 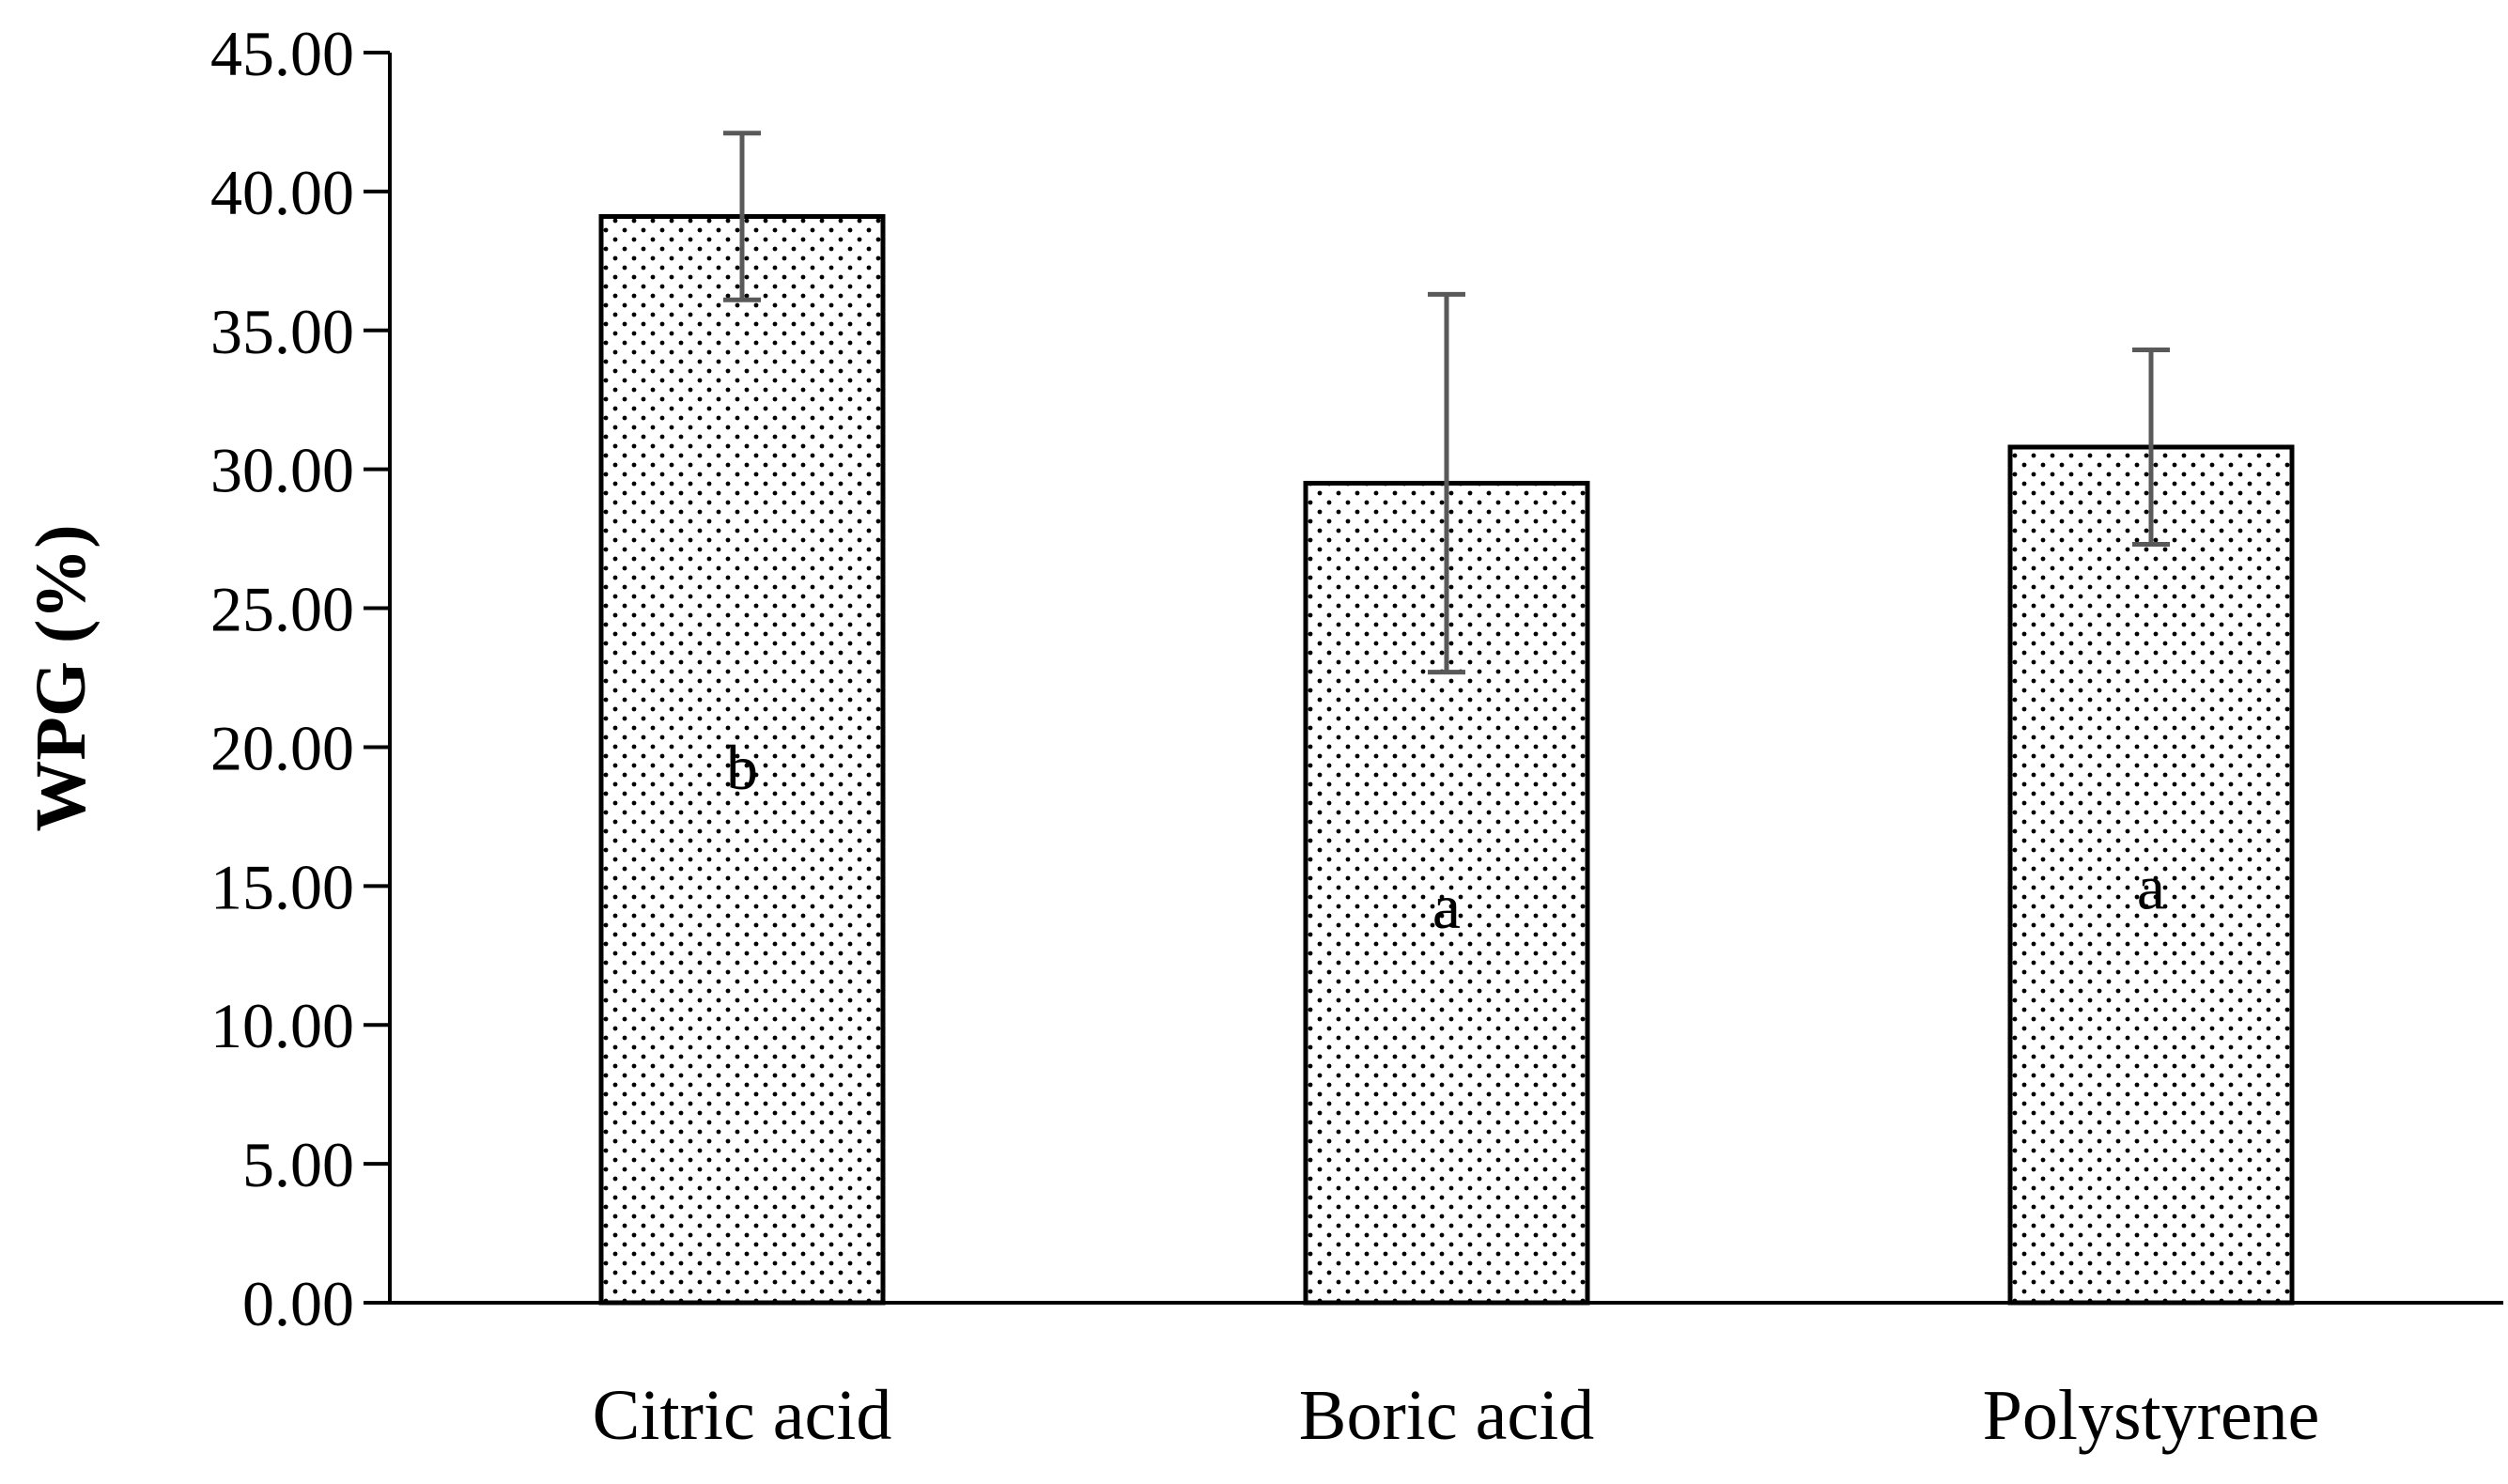 I want to click on y-tick-label: 0.00, so click(x=298, y=1303).